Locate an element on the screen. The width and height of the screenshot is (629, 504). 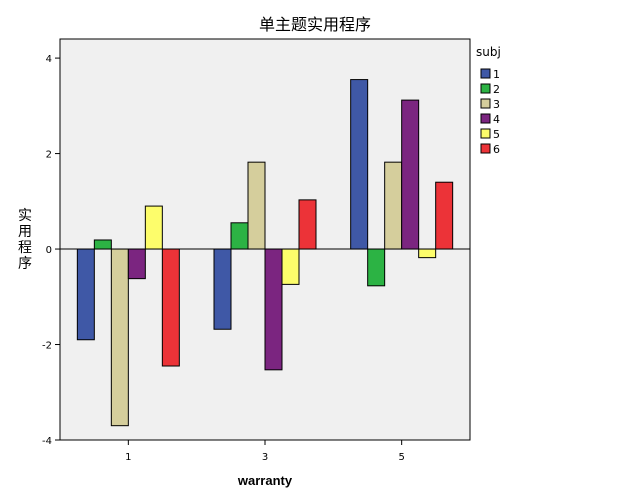
legend: subj 1 2 3 4 5 6 is located at coordinates (488, 100).